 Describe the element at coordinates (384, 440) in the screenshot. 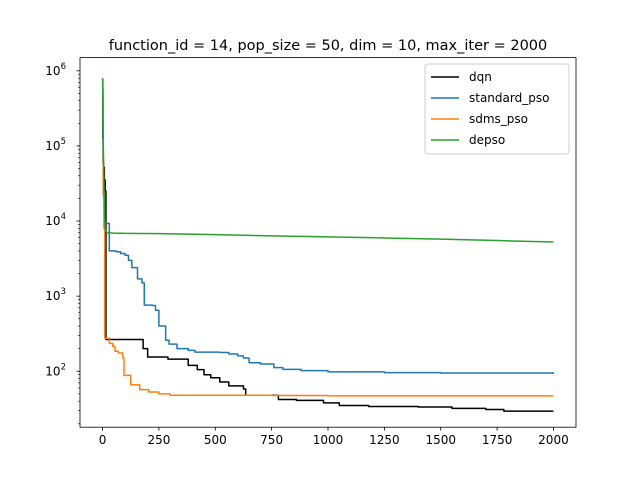

I see `x-tick-label: 1250` at that location.